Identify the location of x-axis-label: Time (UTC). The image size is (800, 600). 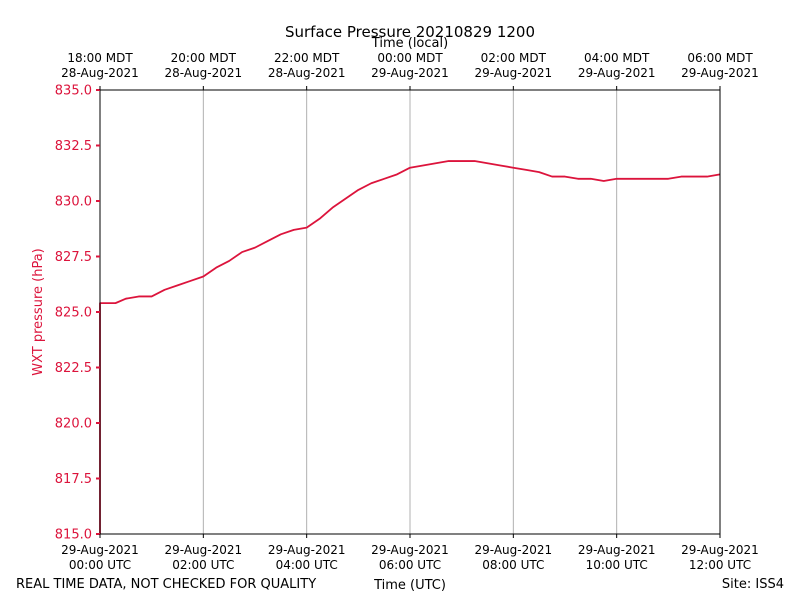
(409, 585).